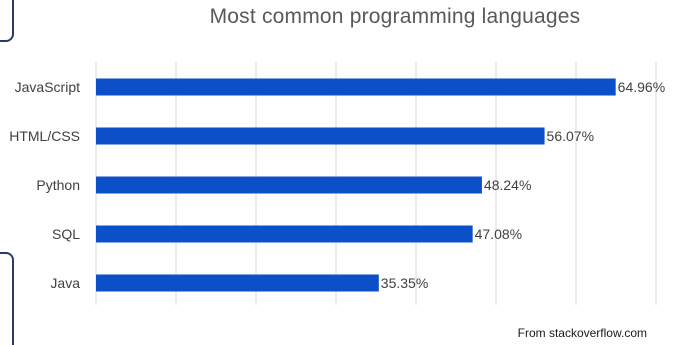  Describe the element at coordinates (289, 185) in the screenshot. I see `bar-python` at that location.